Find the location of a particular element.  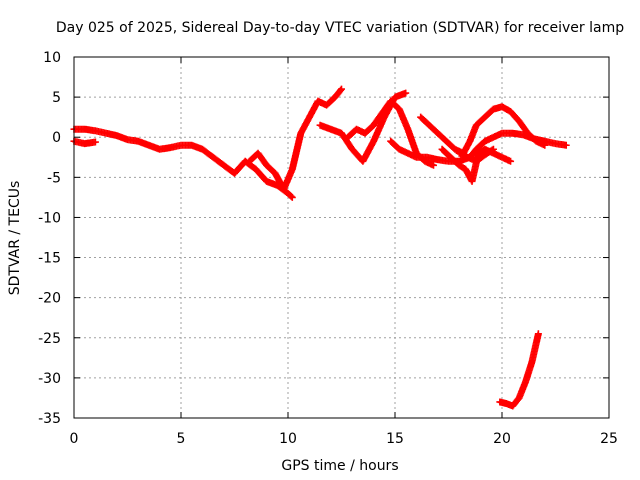

series-track-a is located at coordinates (183, 163).